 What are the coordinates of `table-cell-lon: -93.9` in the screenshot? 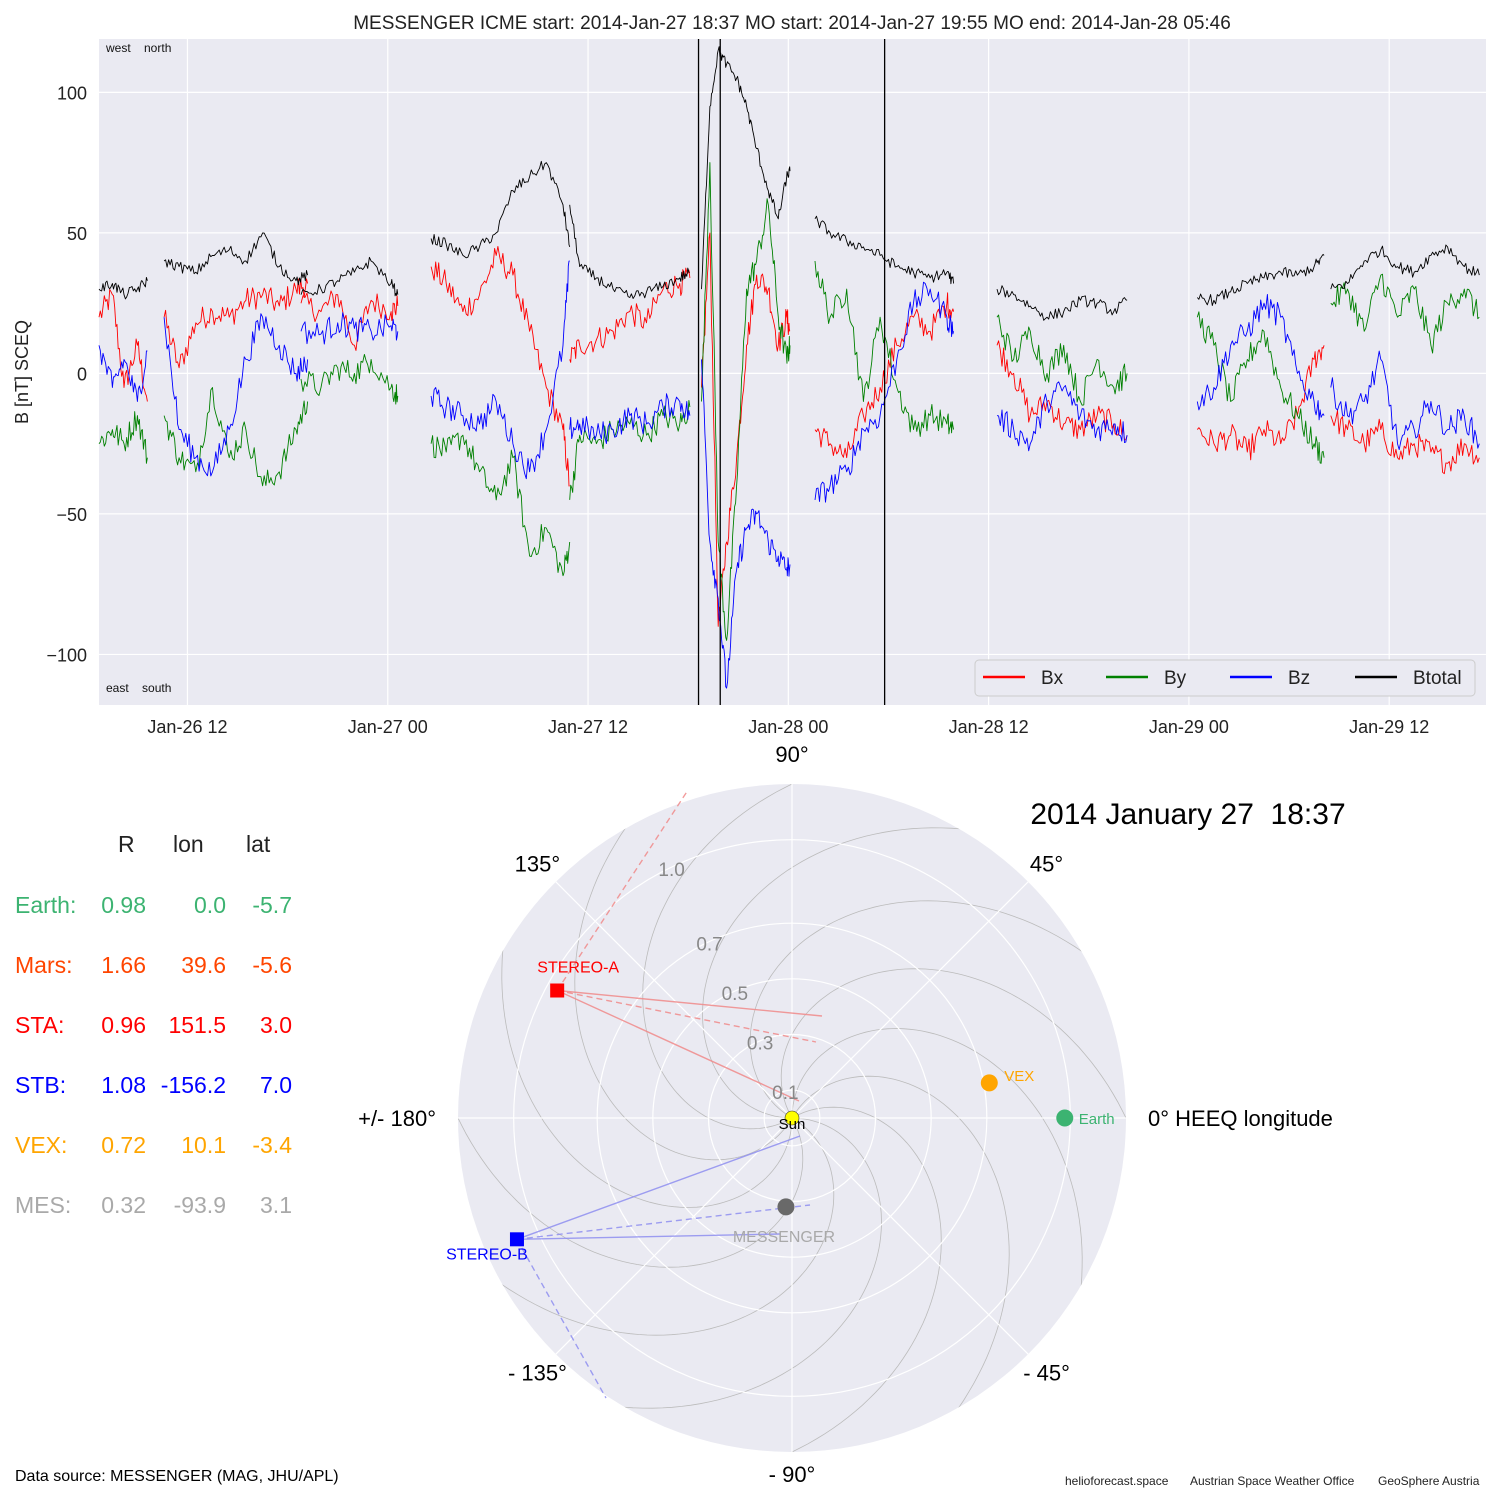 It's located at (199, 1205).